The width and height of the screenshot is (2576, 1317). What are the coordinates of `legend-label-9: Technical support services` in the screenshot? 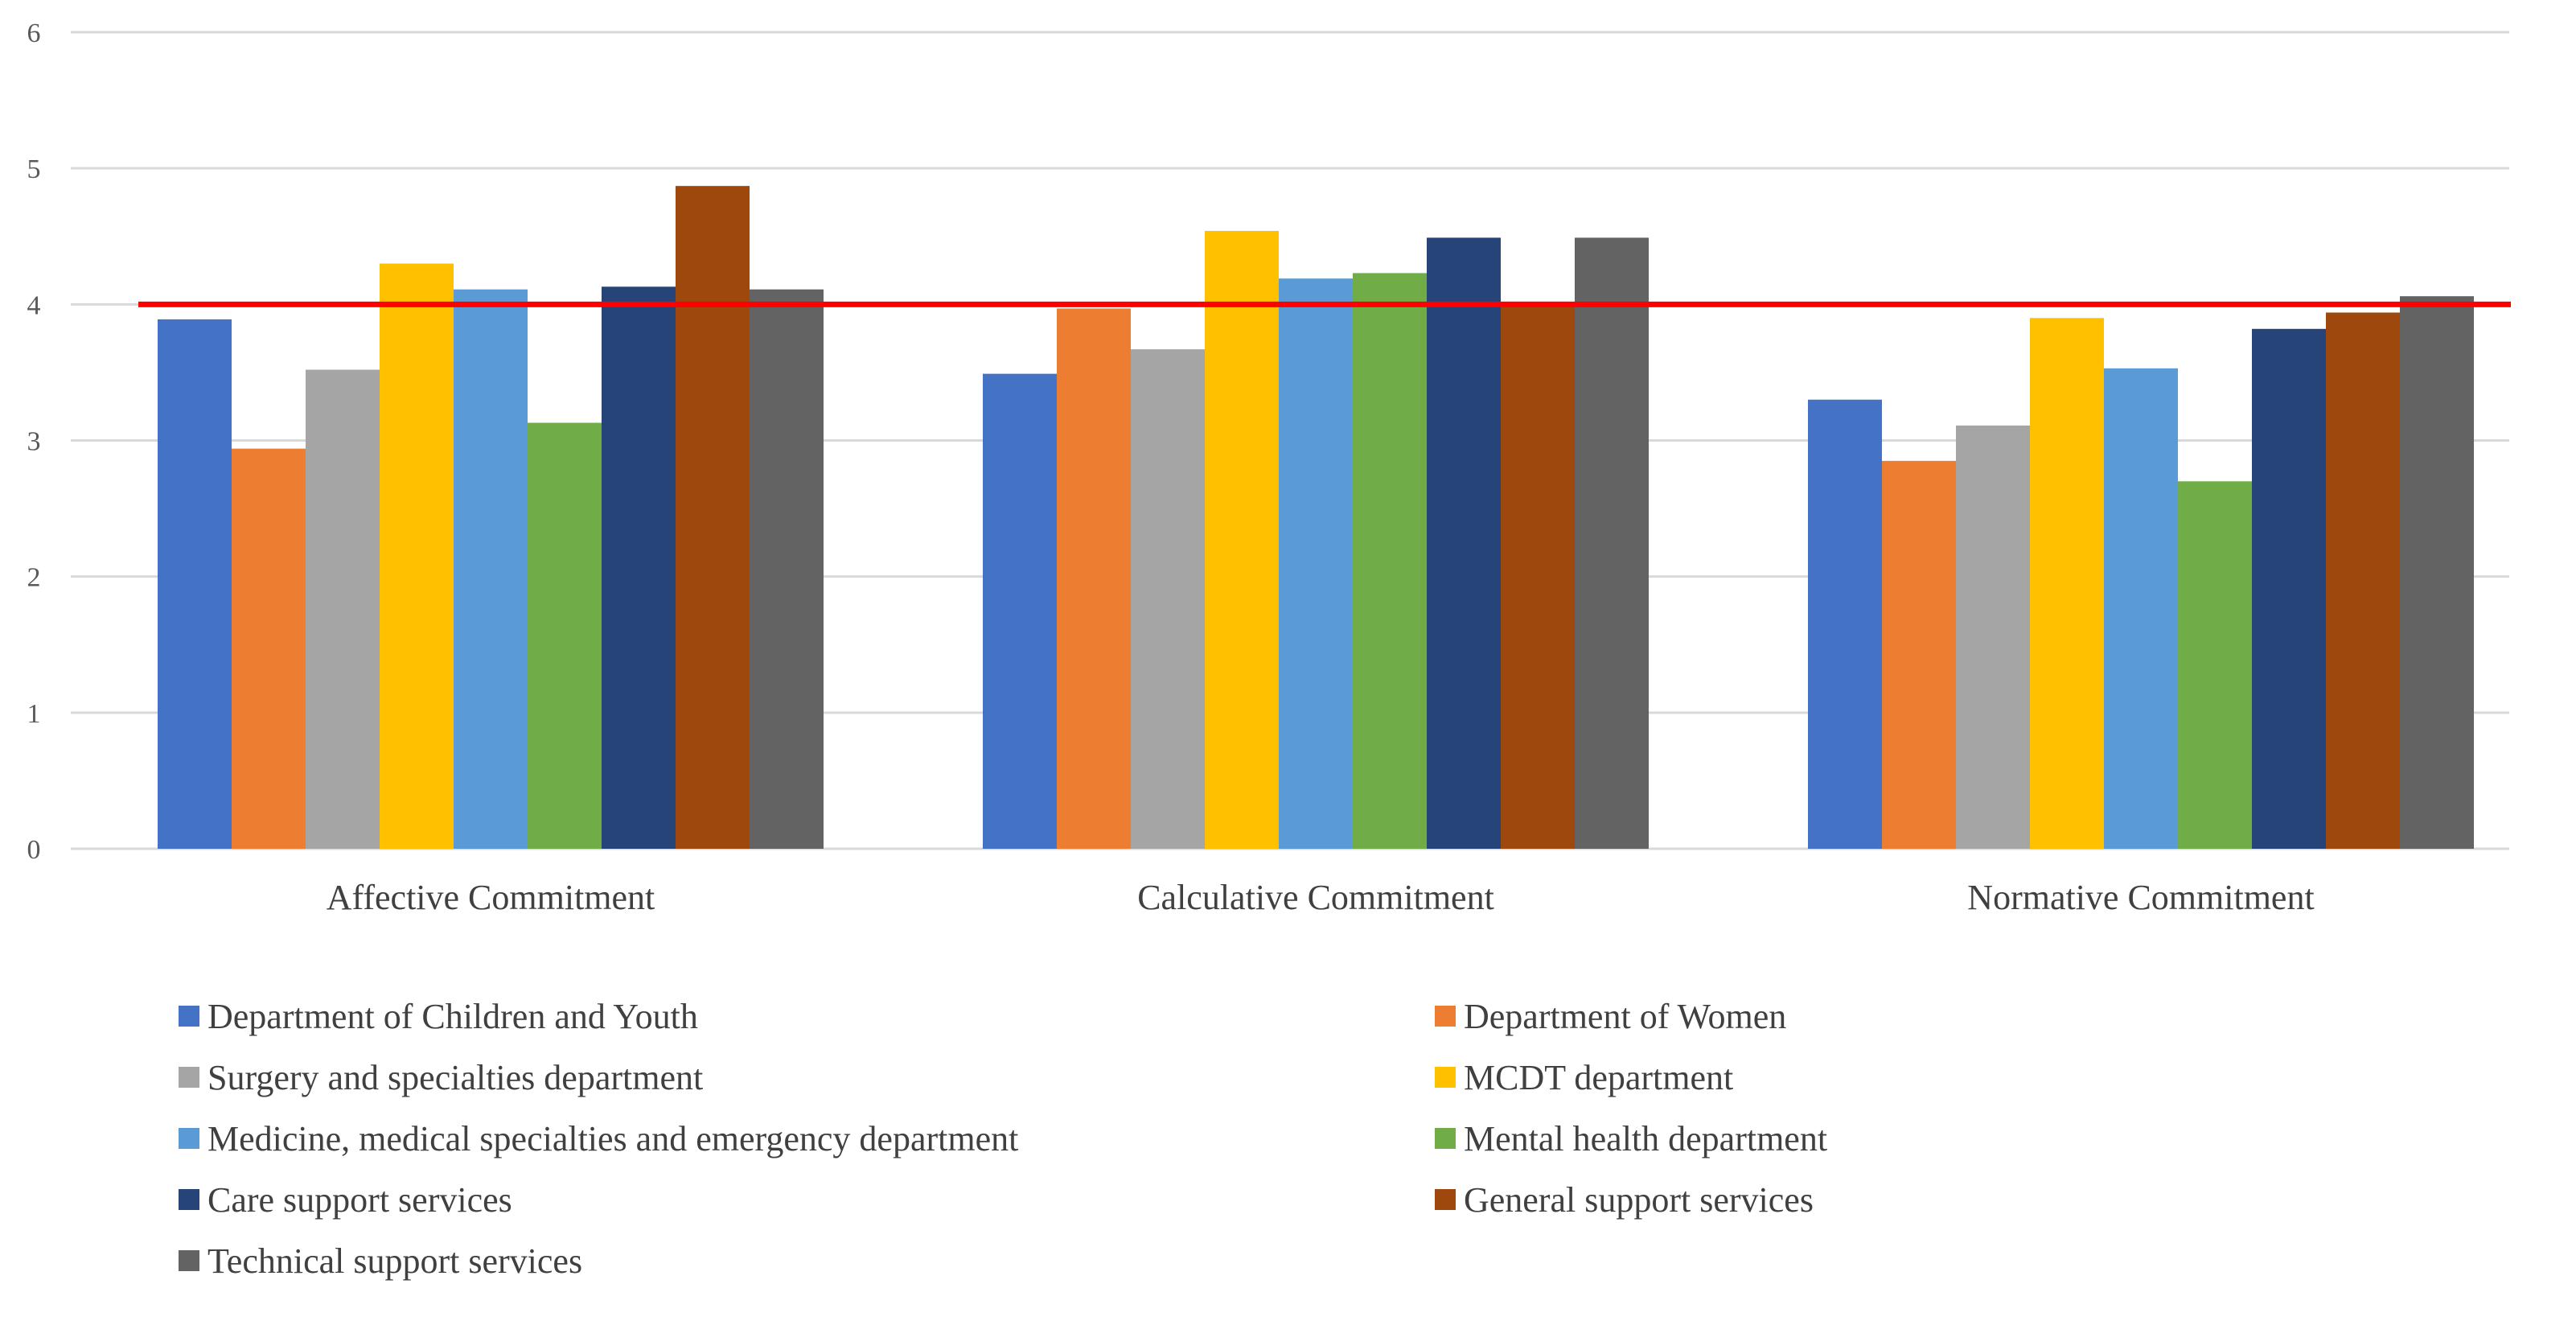 It's located at (394, 1261).